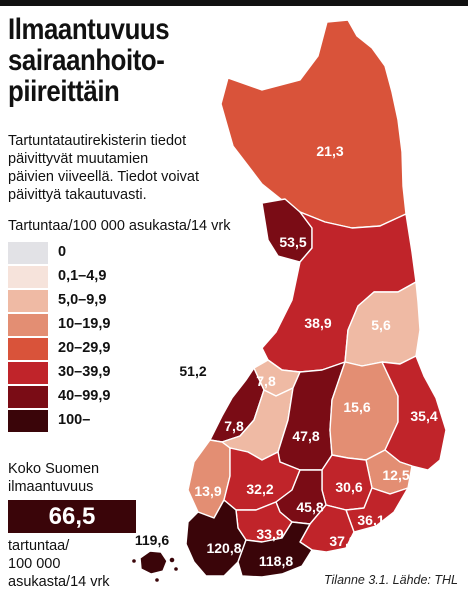 This screenshot has width=468, height=597. I want to click on source-note: Tilanne 3.1. Lähde: THL, so click(390, 580).